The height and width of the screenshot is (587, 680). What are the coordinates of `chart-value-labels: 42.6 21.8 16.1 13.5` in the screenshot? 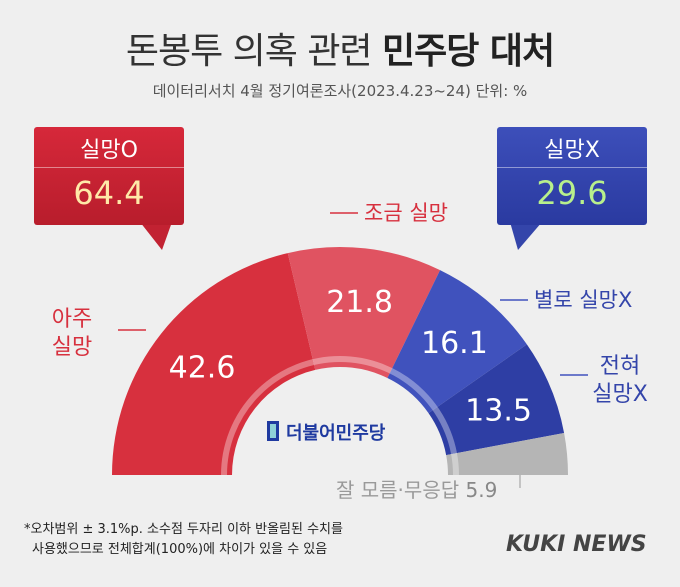 It's located at (350, 356).